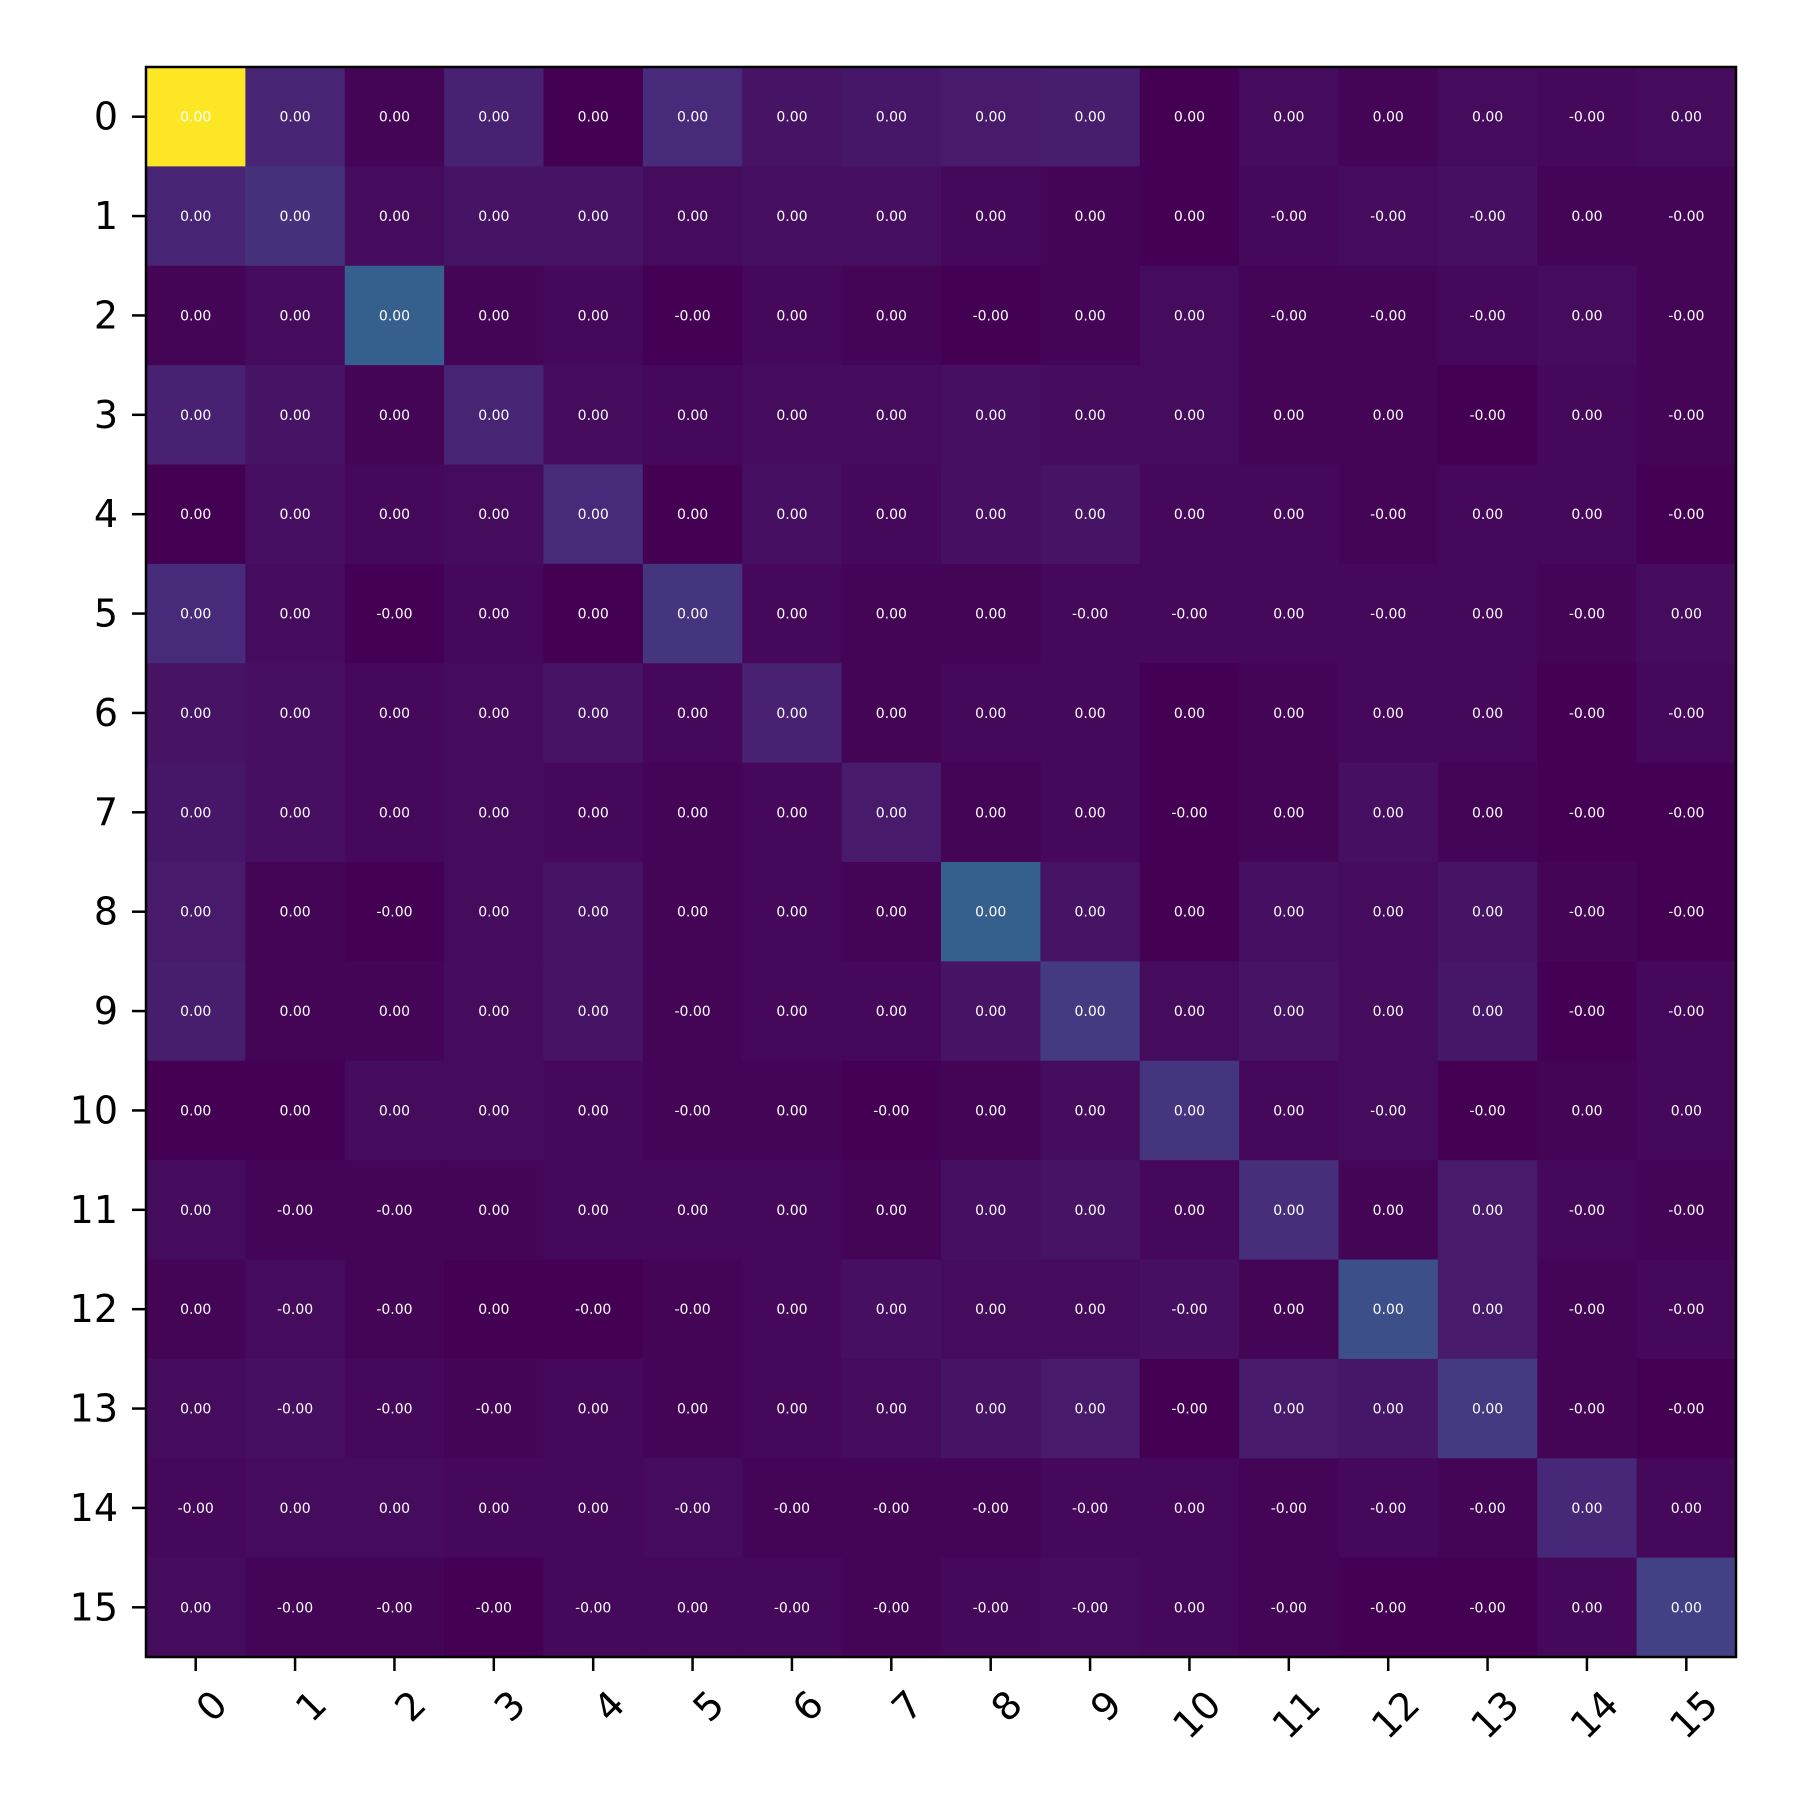  I want to click on heatmap-cell-r6-c0, so click(196, 713).